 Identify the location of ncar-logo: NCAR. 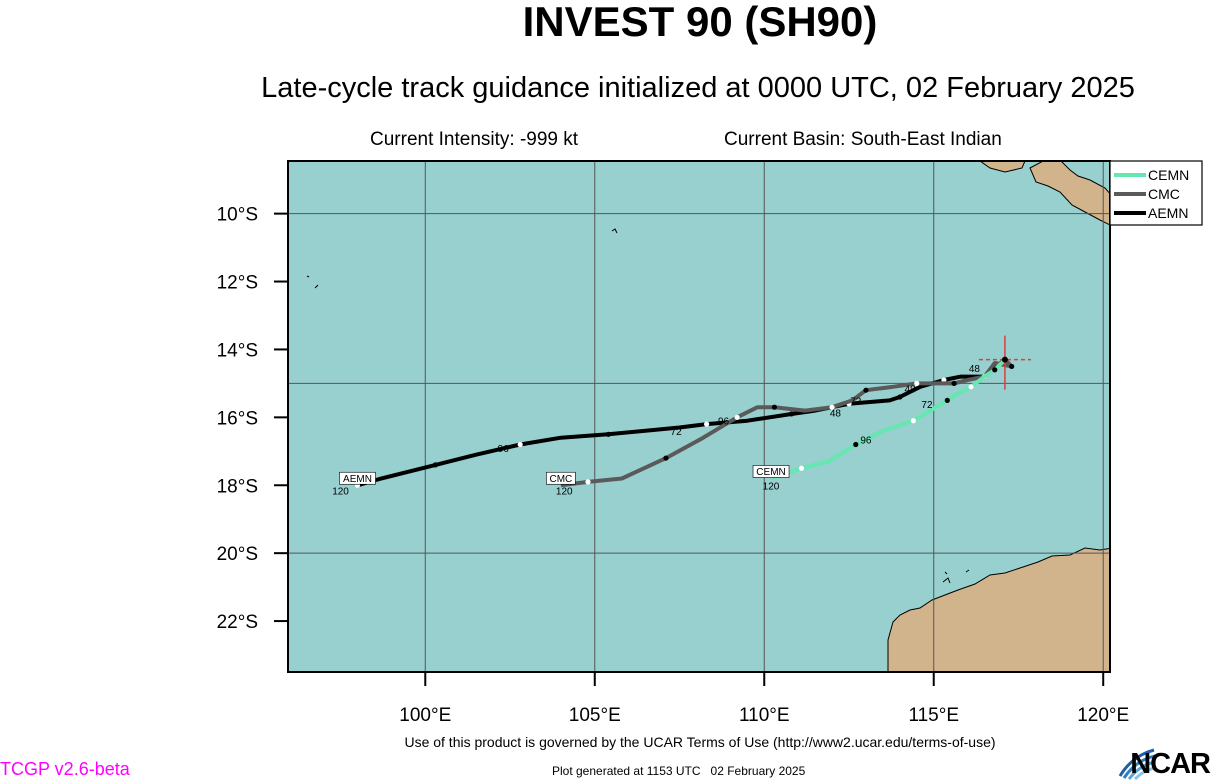
(1165, 761).